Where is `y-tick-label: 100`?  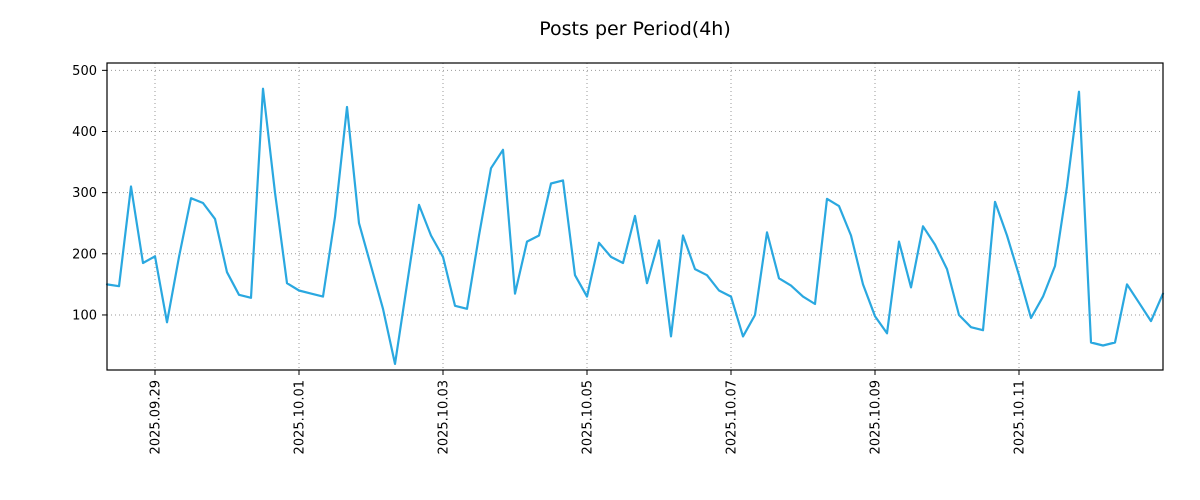
y-tick-label: 100 is located at coordinates (84, 315).